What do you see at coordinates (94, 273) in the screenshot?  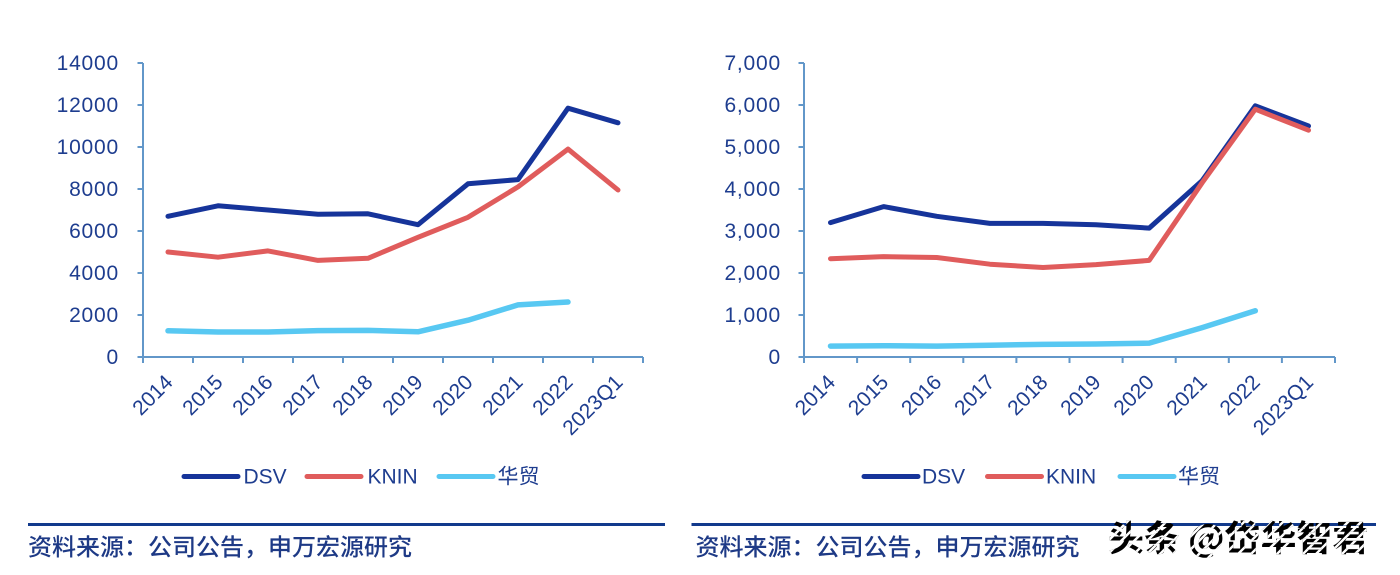 I see `svg-text: 4000` at bounding box center [94, 273].